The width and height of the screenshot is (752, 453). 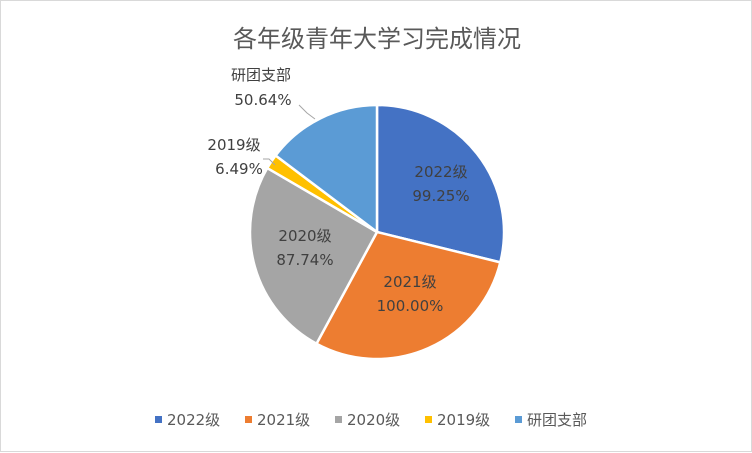 I want to click on slice-value-label-4: 50.64%, so click(x=262, y=100).